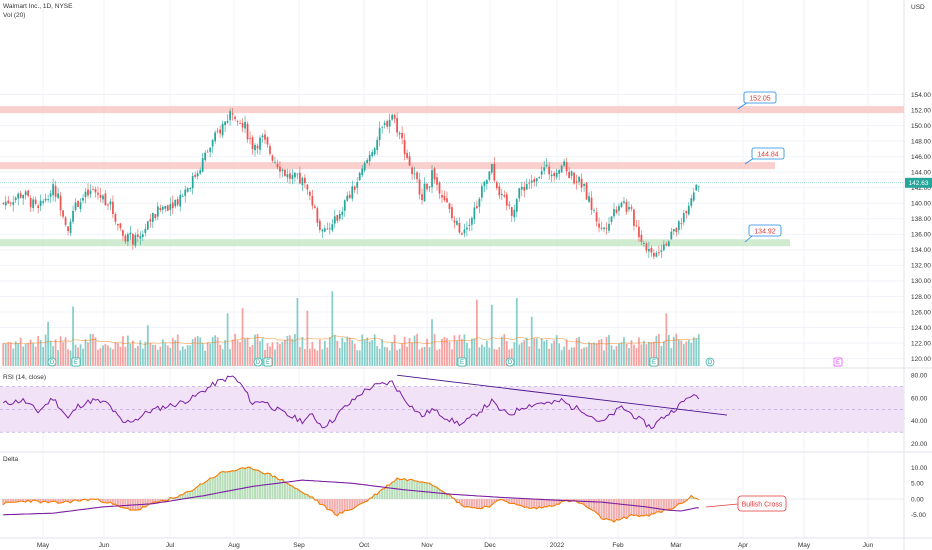  I want to click on price-axis-tick: 142.00, so click(921, 188).